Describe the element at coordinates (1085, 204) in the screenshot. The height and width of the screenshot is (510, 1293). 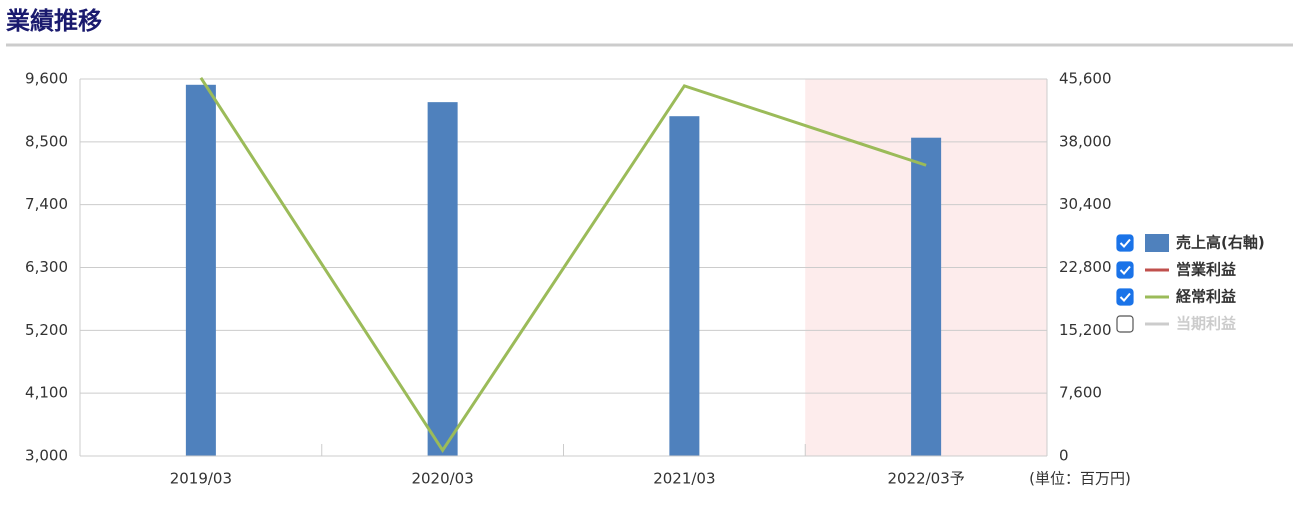
I see `y2-tick-label: 30,400` at that location.